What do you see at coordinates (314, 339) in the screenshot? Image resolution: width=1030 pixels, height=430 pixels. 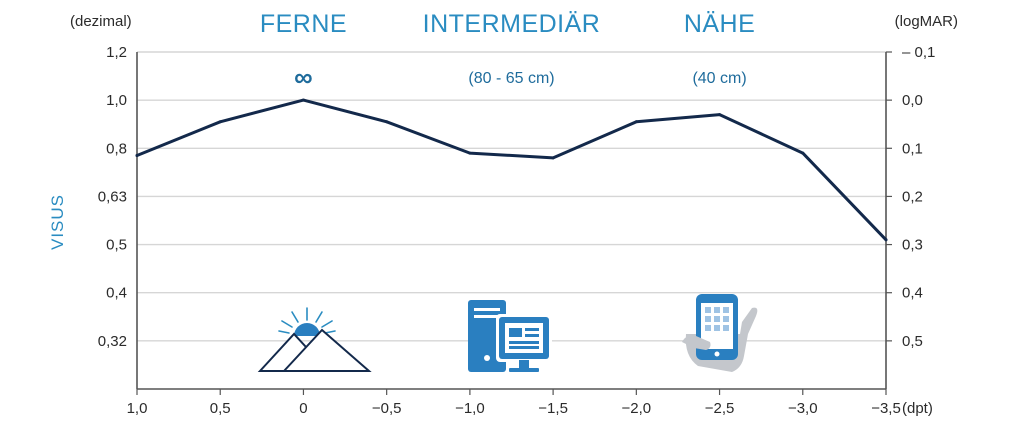 I see `mountain-sun-icon` at bounding box center [314, 339].